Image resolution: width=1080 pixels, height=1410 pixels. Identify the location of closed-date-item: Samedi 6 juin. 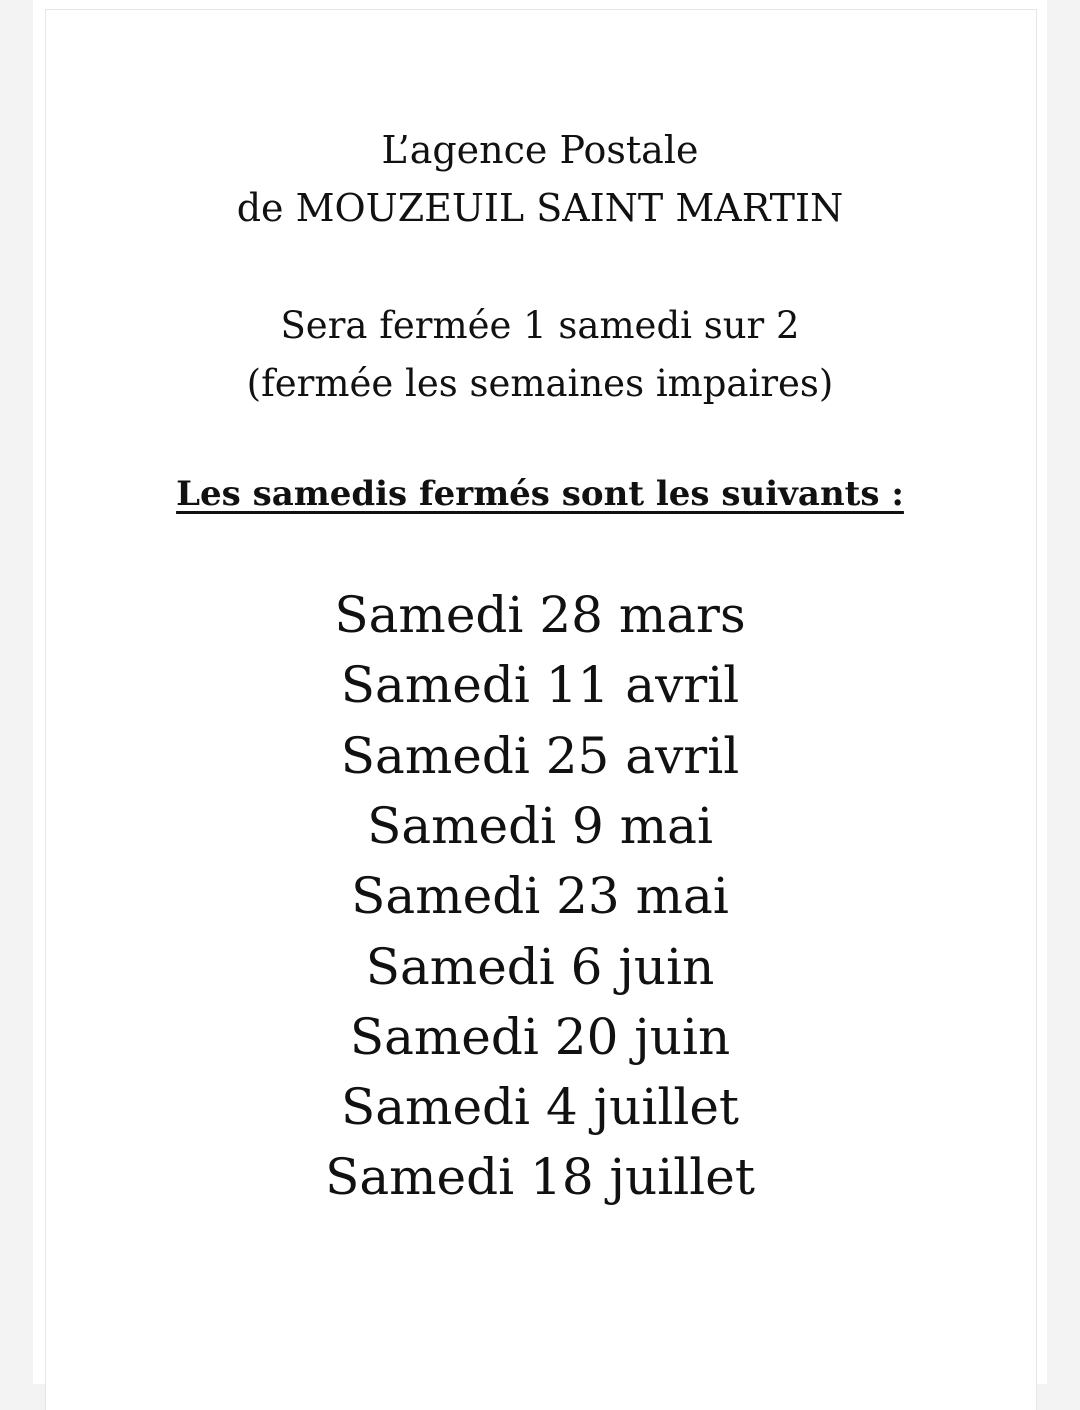
(540, 966).